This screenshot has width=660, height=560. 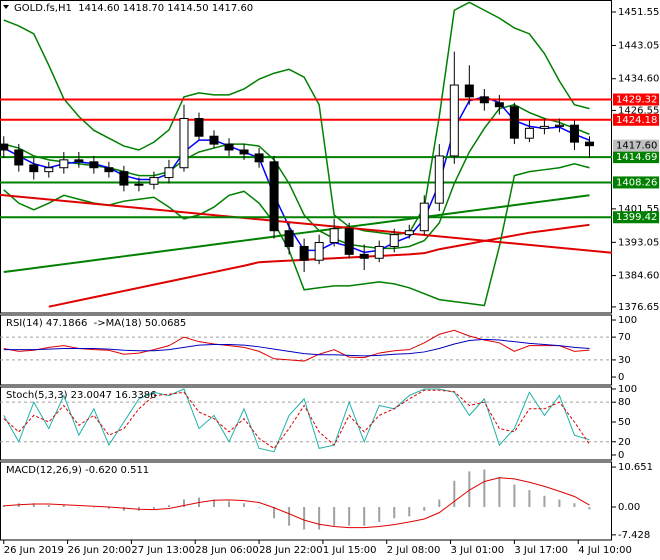 I want to click on price-label: 1417.60, so click(x=636, y=146).